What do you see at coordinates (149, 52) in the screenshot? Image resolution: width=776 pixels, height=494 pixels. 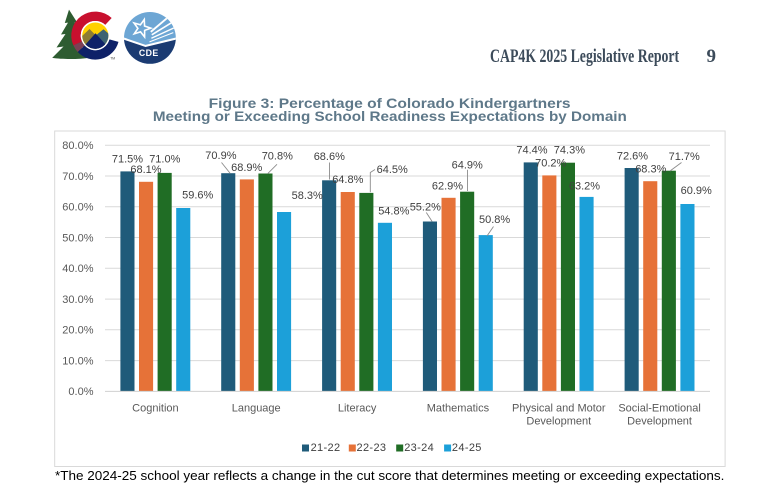 I see `svg-text: CDE` at bounding box center [149, 52].